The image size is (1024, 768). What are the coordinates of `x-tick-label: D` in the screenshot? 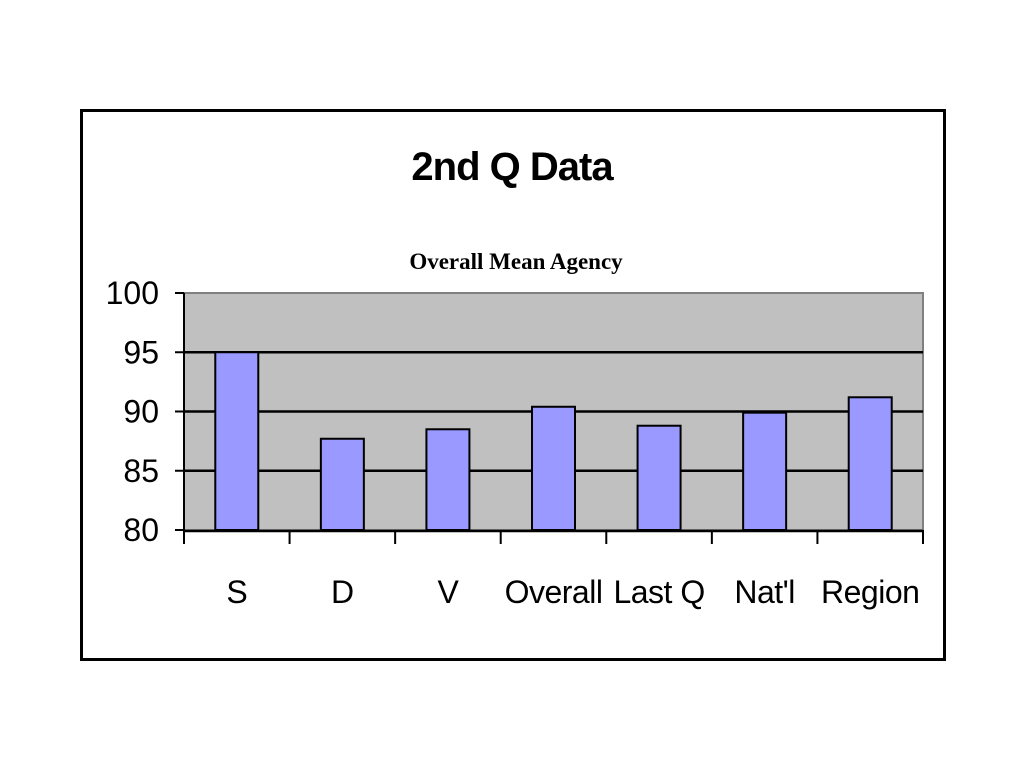 It's located at (342, 592).